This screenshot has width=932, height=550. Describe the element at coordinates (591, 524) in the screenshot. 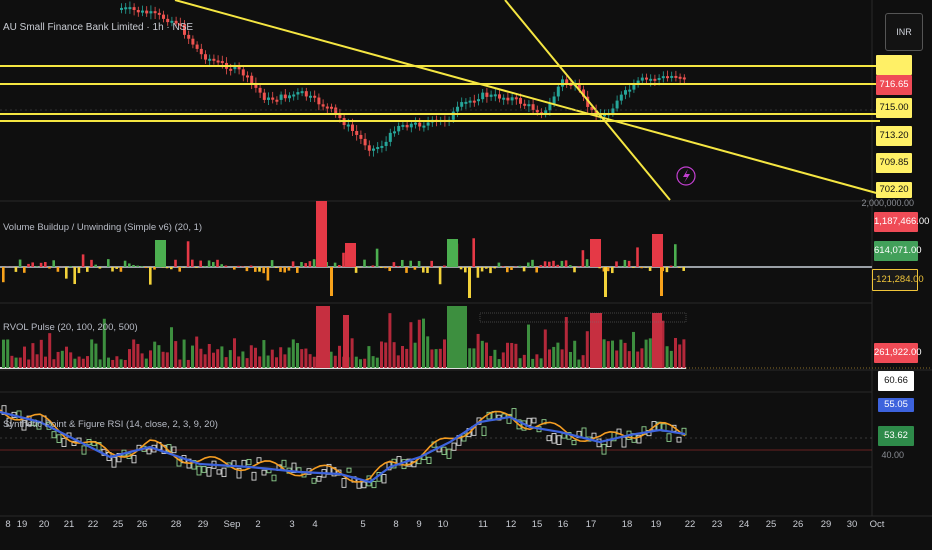

I see `time-axis-label: 17` at that location.